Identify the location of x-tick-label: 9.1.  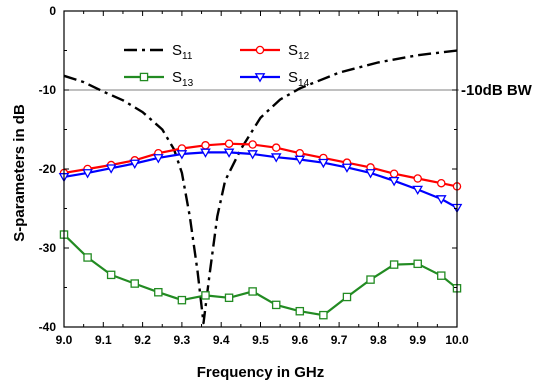
(103, 340).